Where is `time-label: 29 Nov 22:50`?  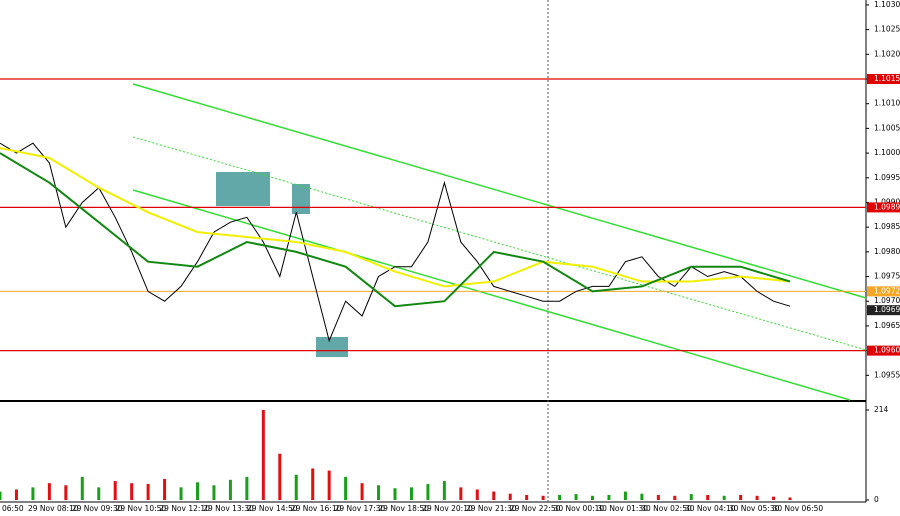 time-label: 29 Nov 22:50 is located at coordinates (535, 508).